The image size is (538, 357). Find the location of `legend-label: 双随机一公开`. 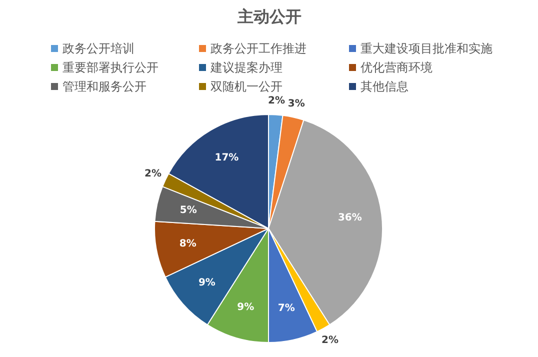

legend-label: 双随机一公开 is located at coordinates (246, 87).